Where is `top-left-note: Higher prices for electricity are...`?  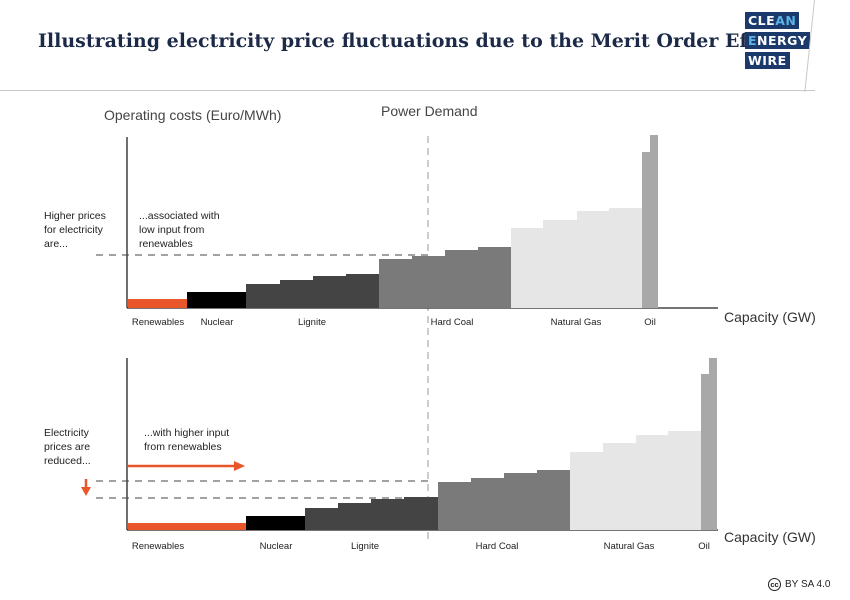 top-left-note: Higher prices for electricity are... is located at coordinates (75, 230).